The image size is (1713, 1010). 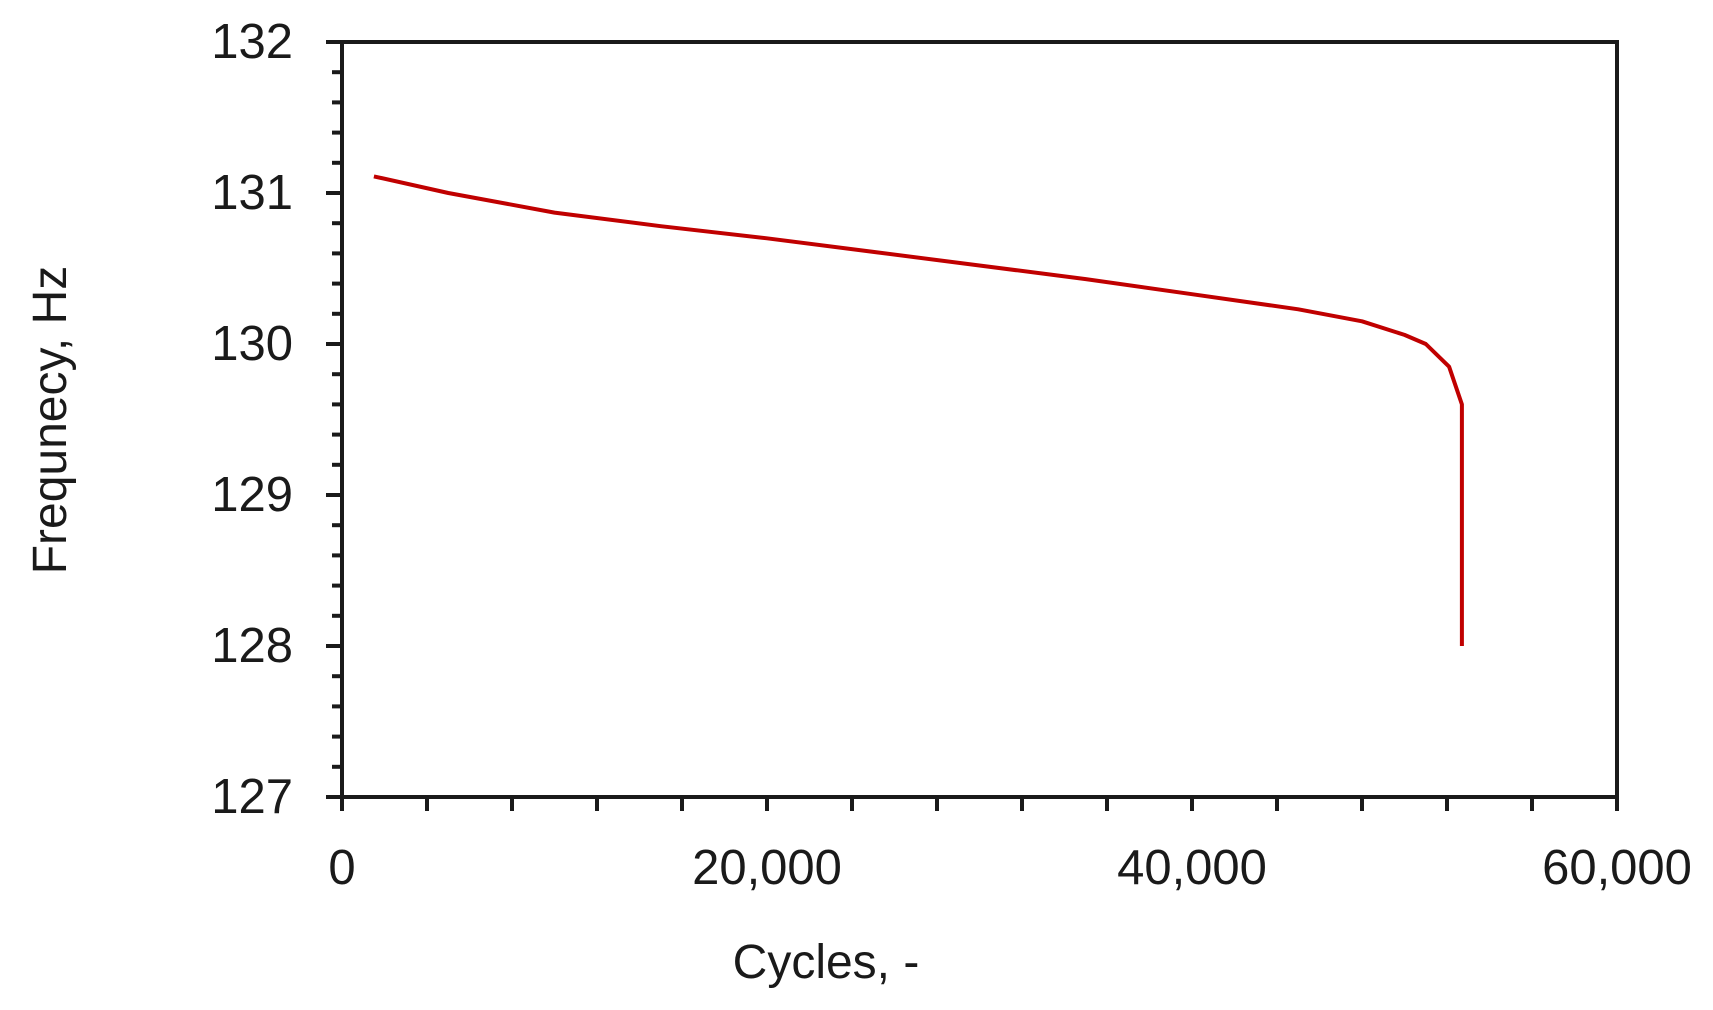 I want to click on y-tick-label: 131, so click(x=252, y=193).